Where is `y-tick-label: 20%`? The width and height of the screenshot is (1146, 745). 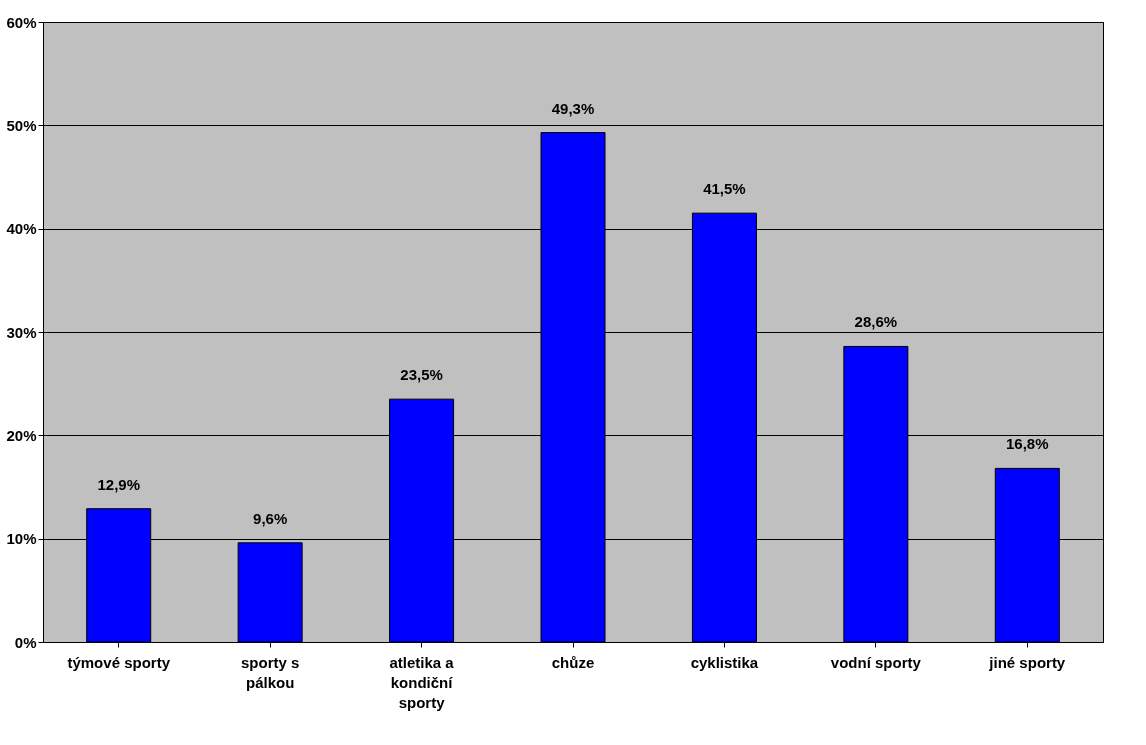
y-tick-label: 20% is located at coordinates (21, 435).